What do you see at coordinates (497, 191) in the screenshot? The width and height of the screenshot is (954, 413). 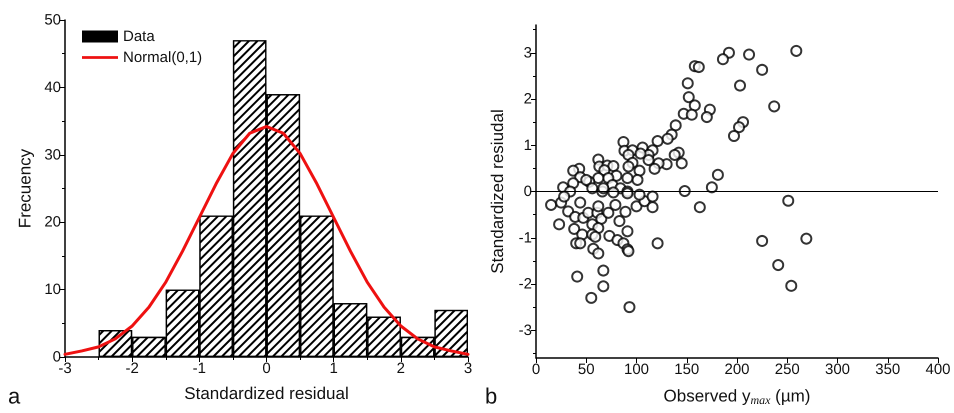 I see `y-axis-title: Standardized resiudal` at bounding box center [497, 191].